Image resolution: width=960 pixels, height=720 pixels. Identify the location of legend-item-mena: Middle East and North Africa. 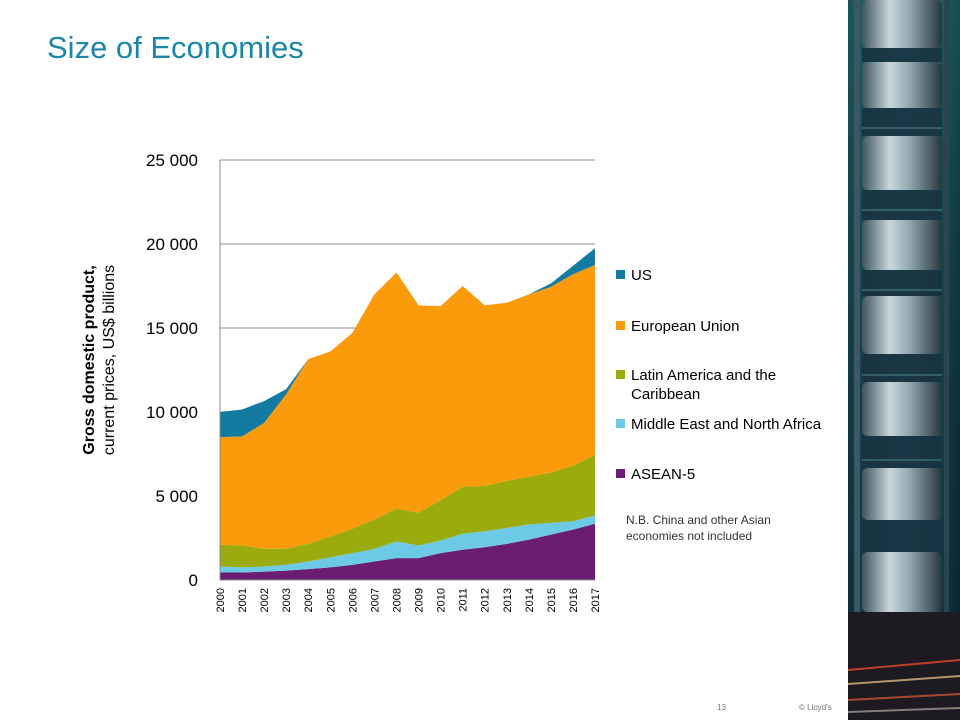
(728, 424).